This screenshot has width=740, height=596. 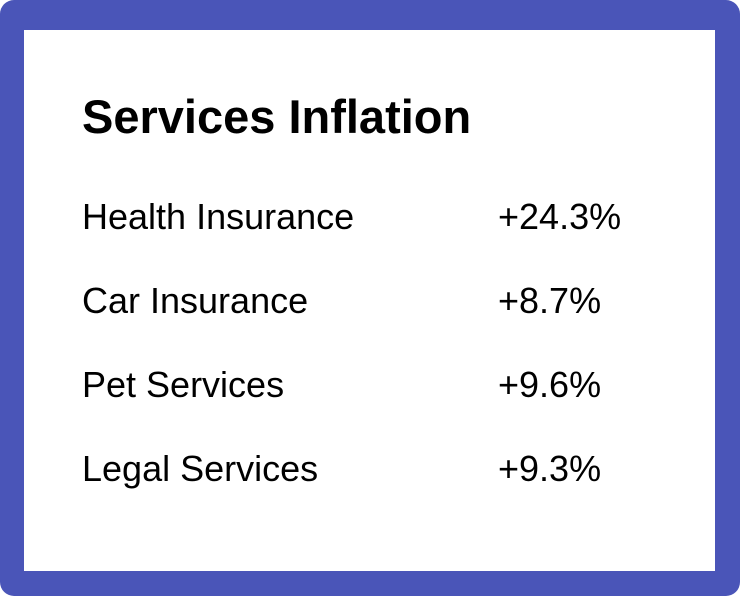 What do you see at coordinates (277, 116) in the screenshot?
I see `card-title: Services Inflation` at bounding box center [277, 116].